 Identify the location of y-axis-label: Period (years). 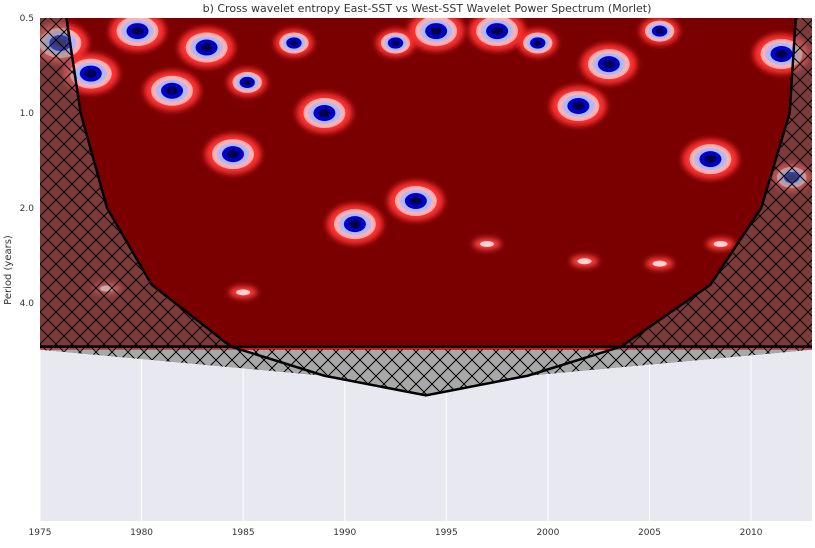
(8, 270).